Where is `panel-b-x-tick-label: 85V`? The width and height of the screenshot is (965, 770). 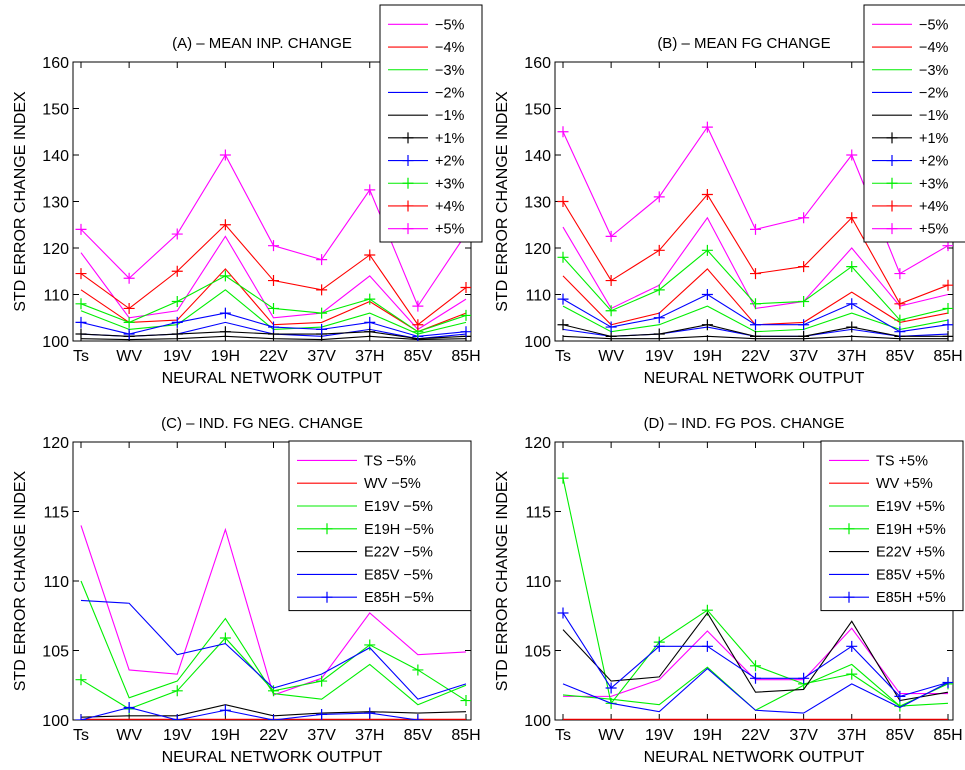 panel-b-x-tick-label: 85V is located at coordinates (900, 356).